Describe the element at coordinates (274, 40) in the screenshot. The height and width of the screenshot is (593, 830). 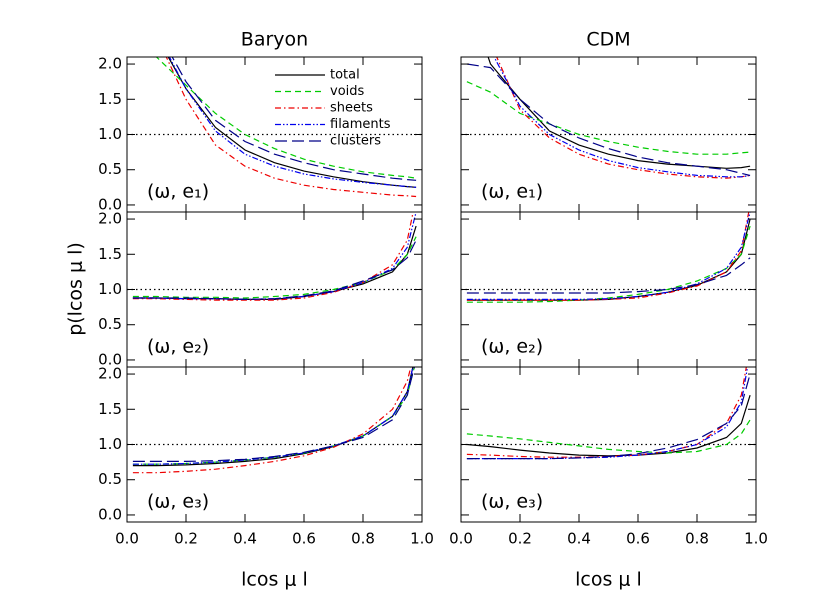
I see `column-title: Baryon` at that location.